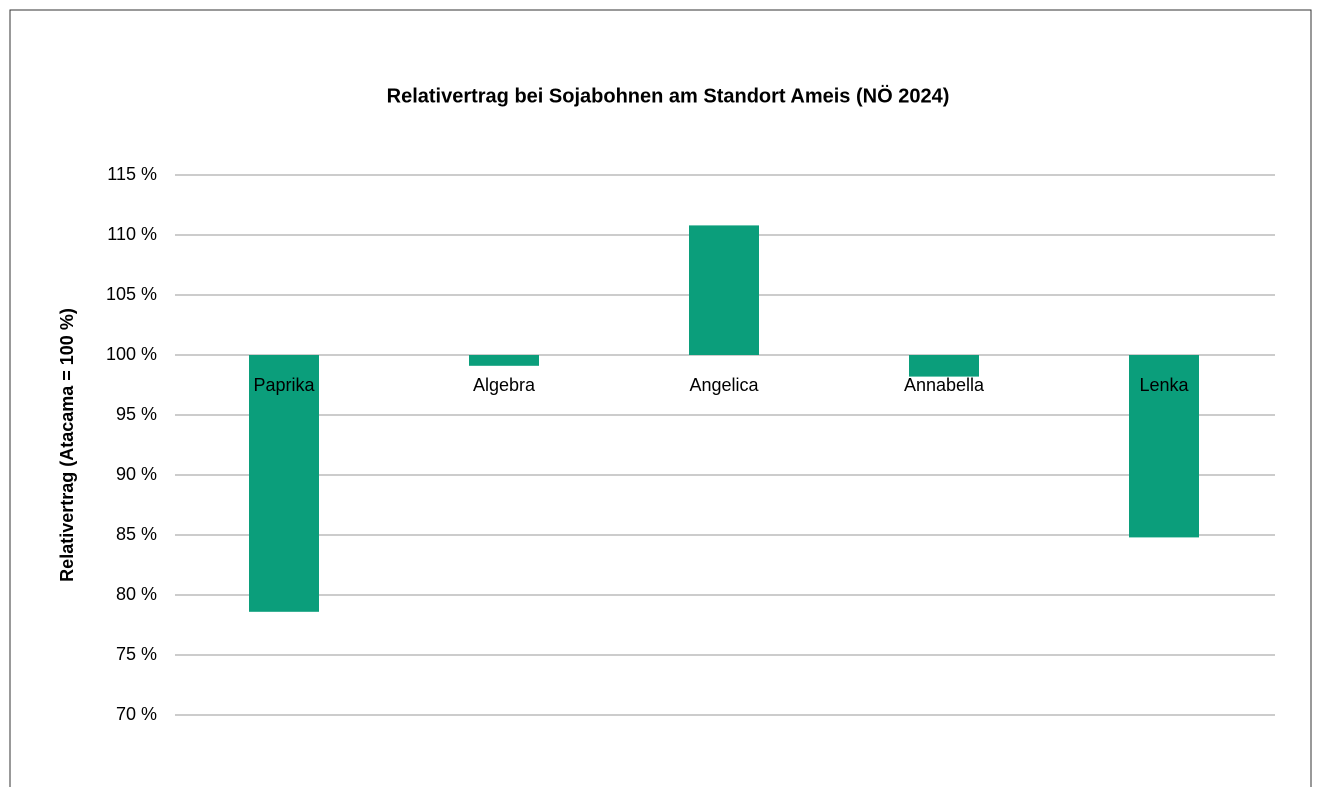  Describe the element at coordinates (944, 385) in the screenshot. I see `x-tick-label: Annabella` at that location.